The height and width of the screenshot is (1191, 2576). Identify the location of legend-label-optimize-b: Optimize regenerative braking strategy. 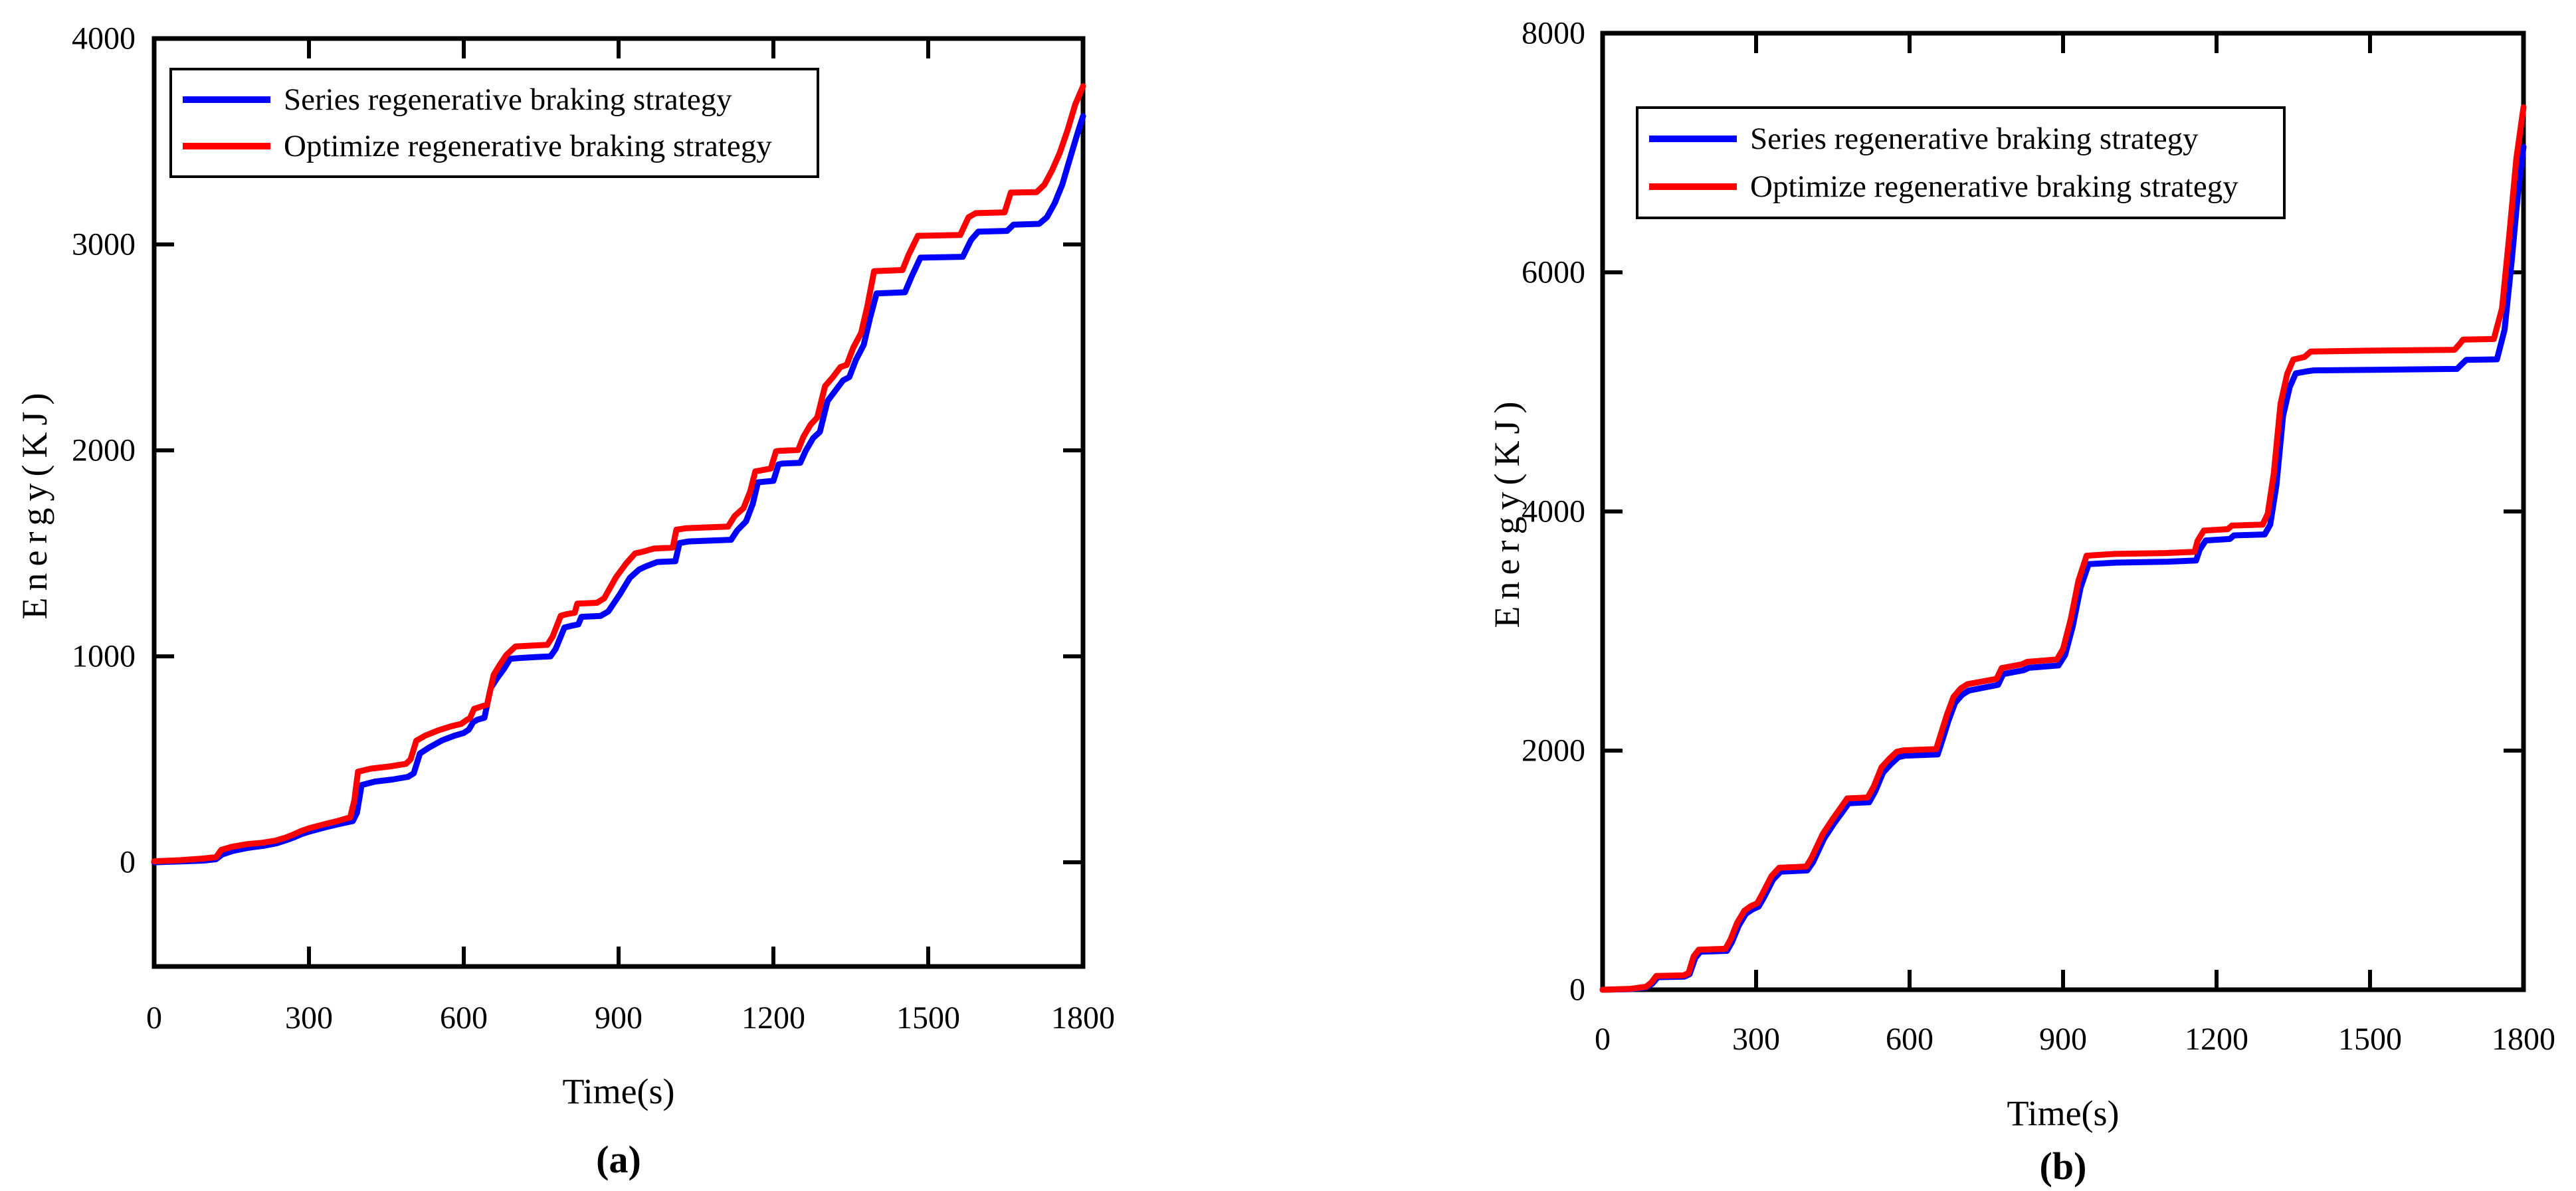
(1994, 186).